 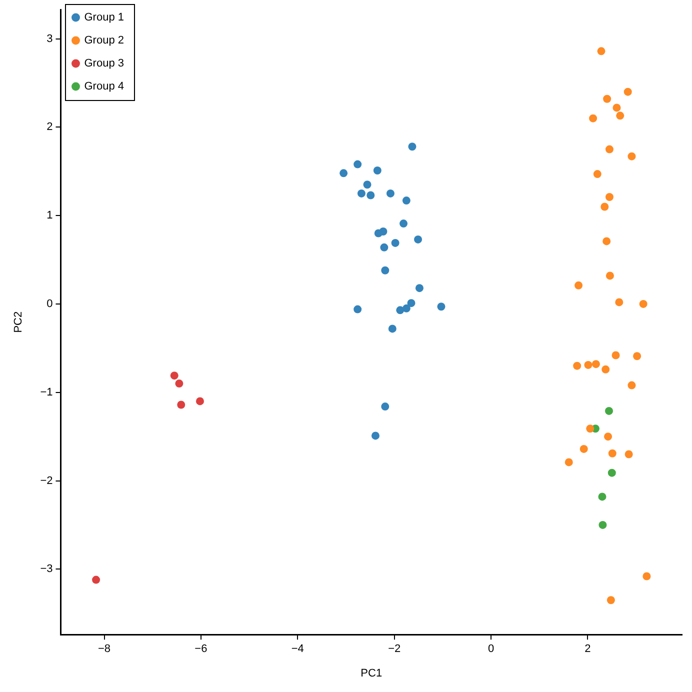 I want to click on y-tick-label: −1, so click(x=46, y=392).